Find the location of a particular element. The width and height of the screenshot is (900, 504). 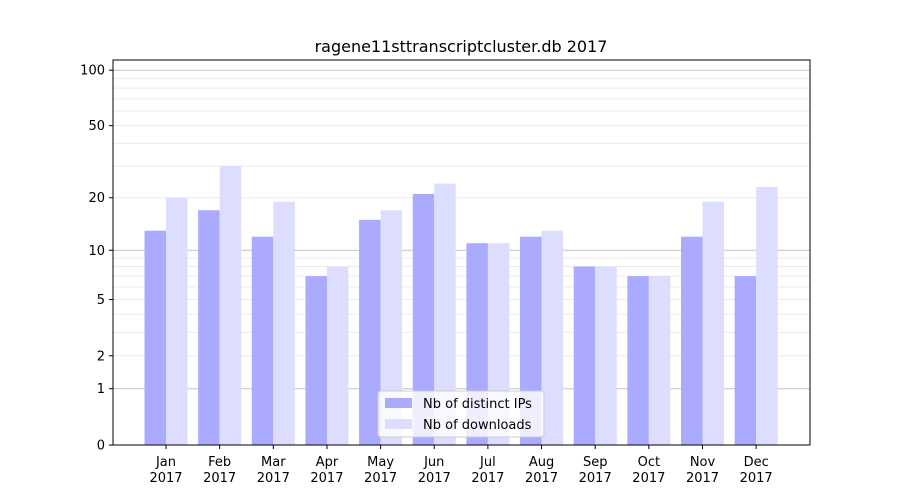

legend-label: Nb of downloads is located at coordinates (477, 425).